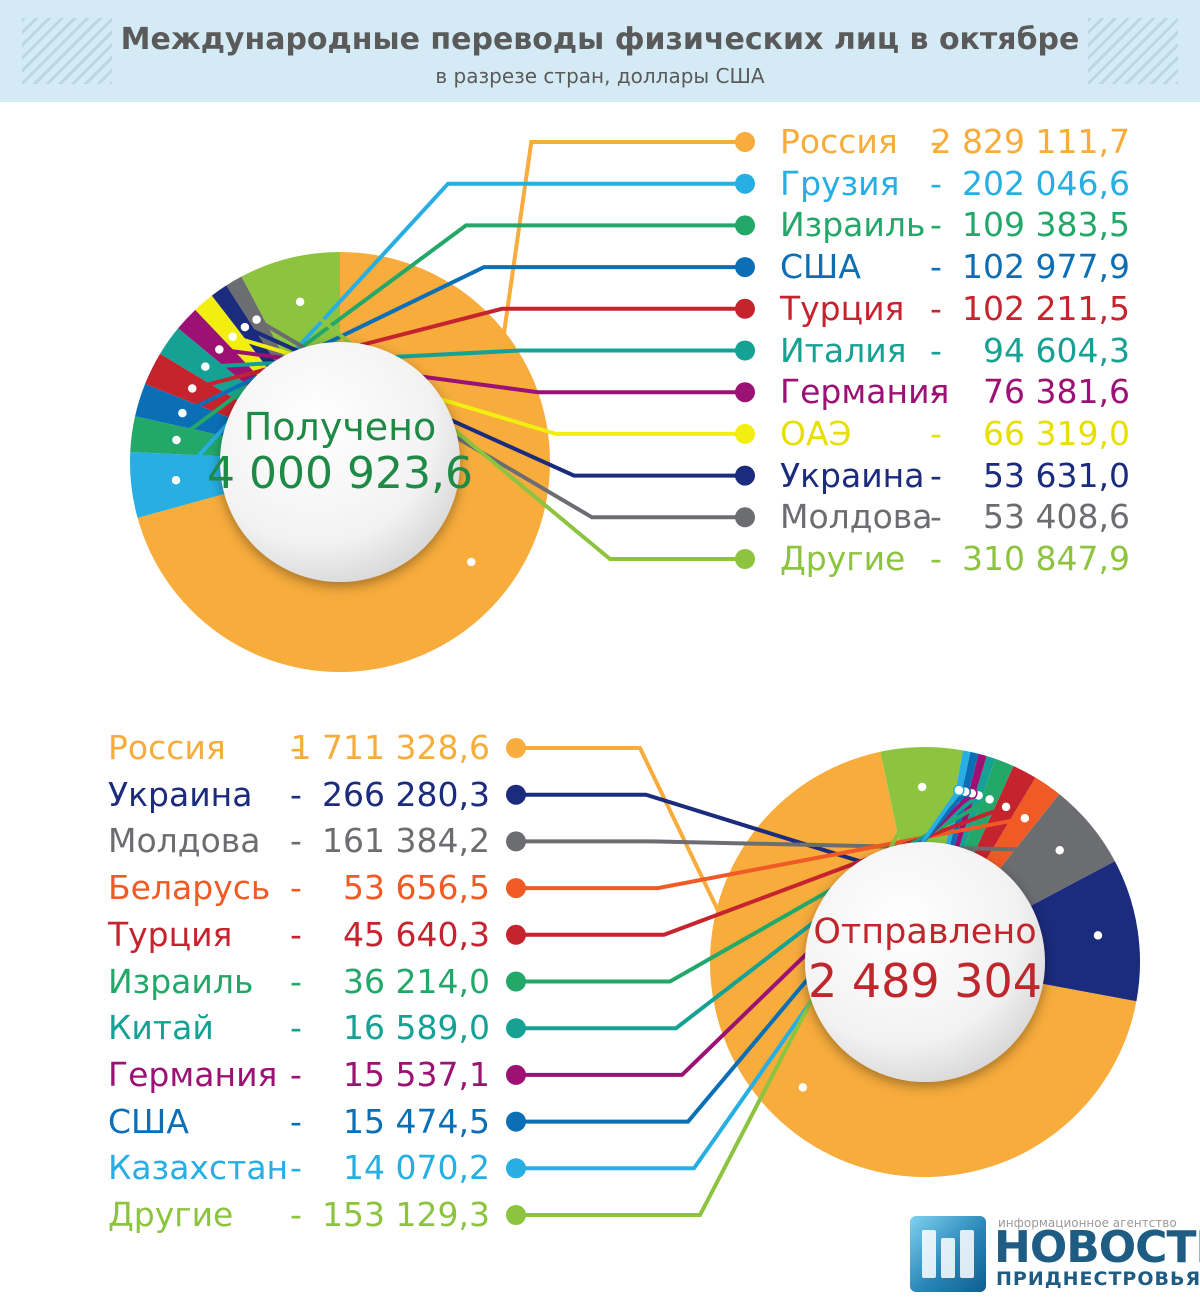 This screenshot has width=1200, height=1313. I want to click on received-legend-name-1: Грузия, so click(840, 183).